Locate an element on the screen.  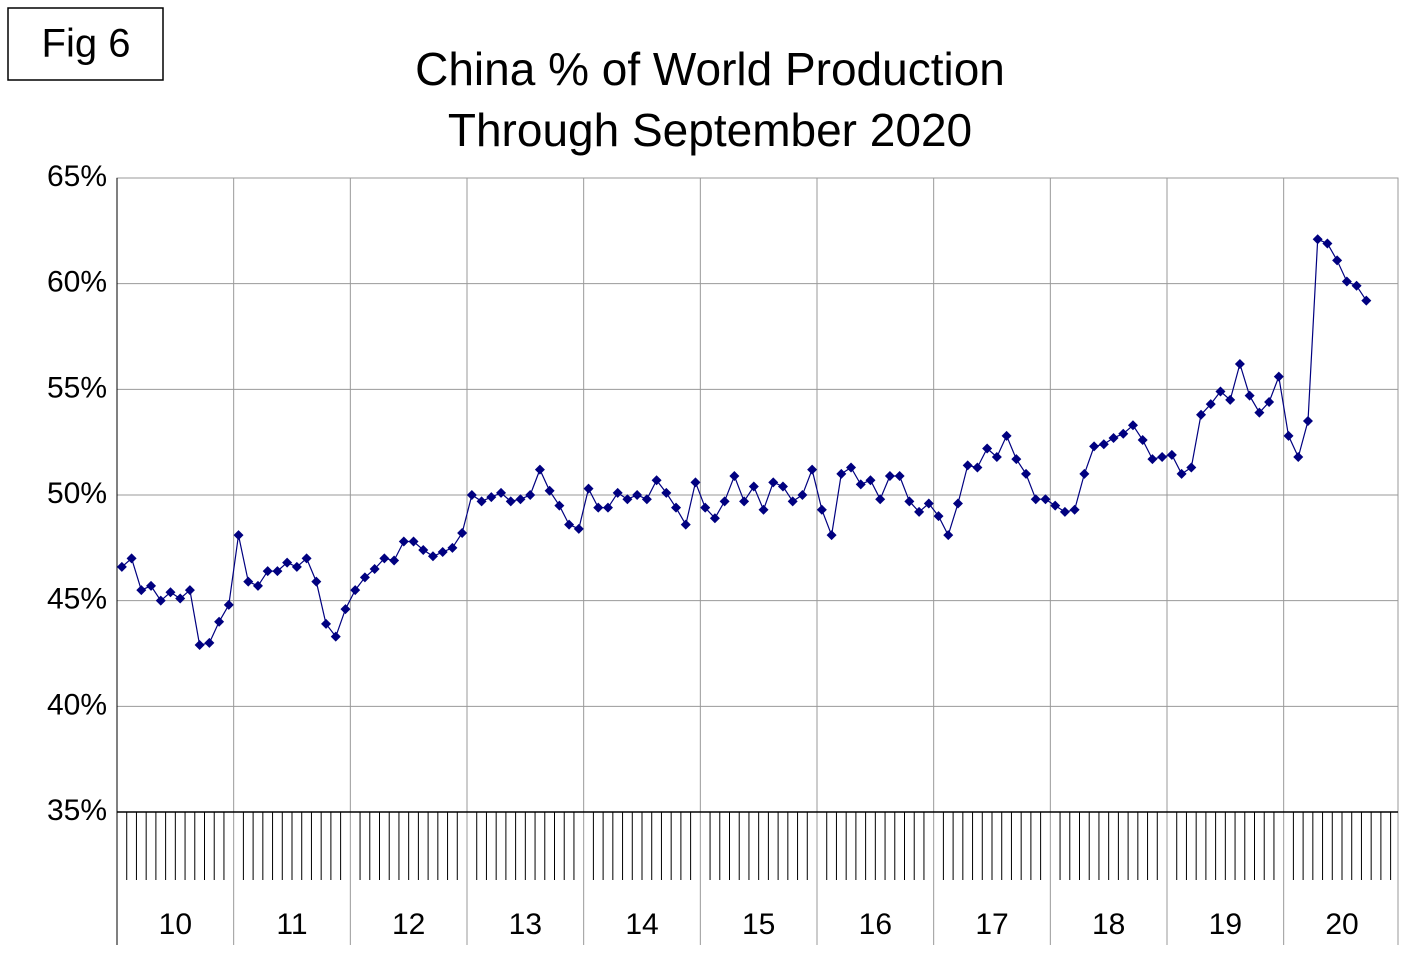
y-tick-label: 45% is located at coordinates (77, 599).